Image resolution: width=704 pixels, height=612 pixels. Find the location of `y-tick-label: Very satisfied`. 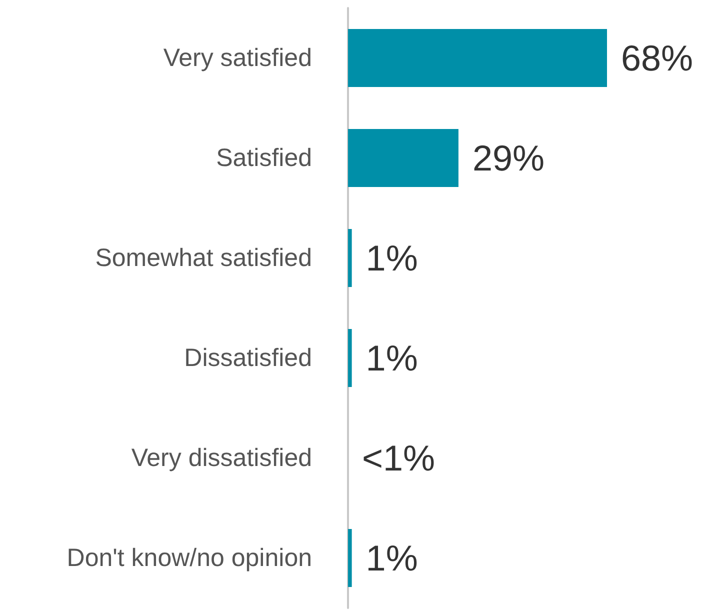

y-tick-label: Very satisfied is located at coordinates (237, 58).